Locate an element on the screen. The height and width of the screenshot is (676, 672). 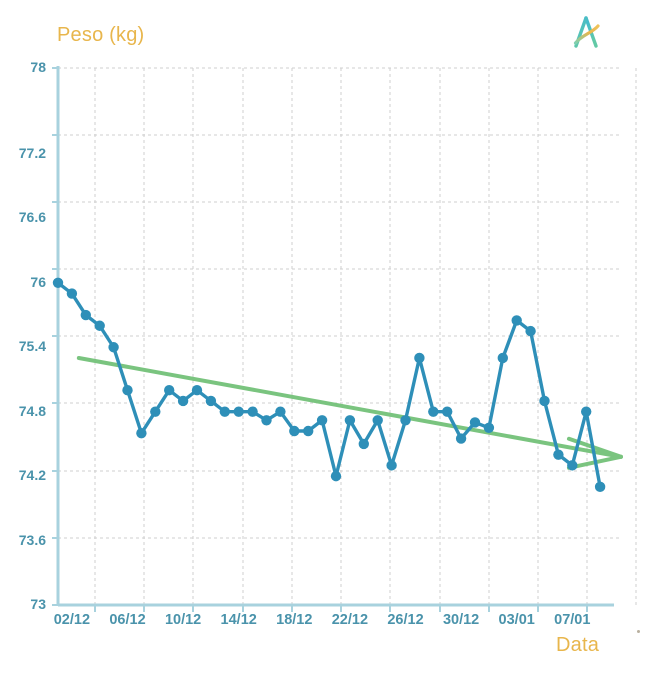
y-tick-label: 74.8 is located at coordinates (32, 410).